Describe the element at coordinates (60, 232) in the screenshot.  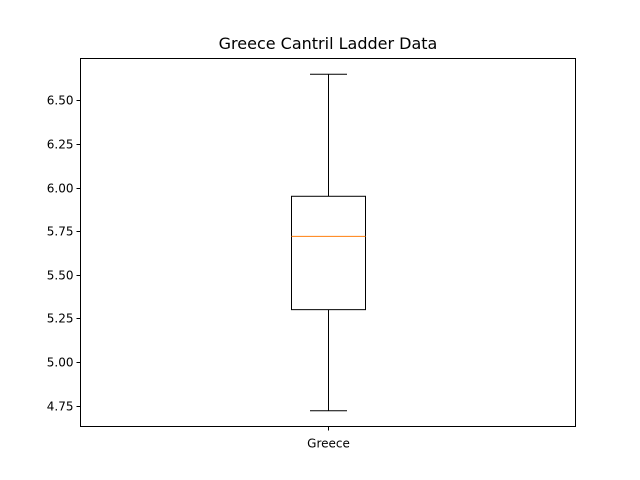
I see `y-tick-label: 5.75` at that location.